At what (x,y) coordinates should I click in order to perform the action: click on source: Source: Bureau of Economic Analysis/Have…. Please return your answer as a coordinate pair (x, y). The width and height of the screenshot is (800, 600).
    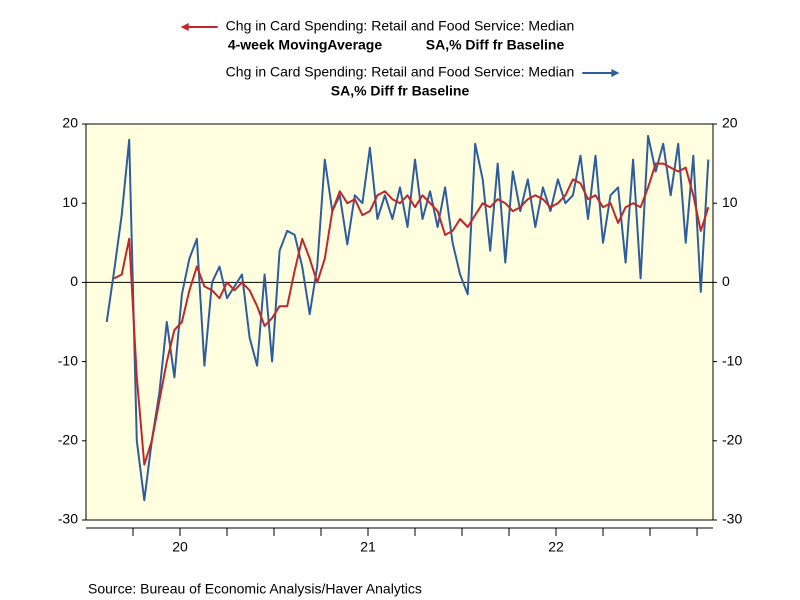
    Looking at the image, I should click on (255, 589).